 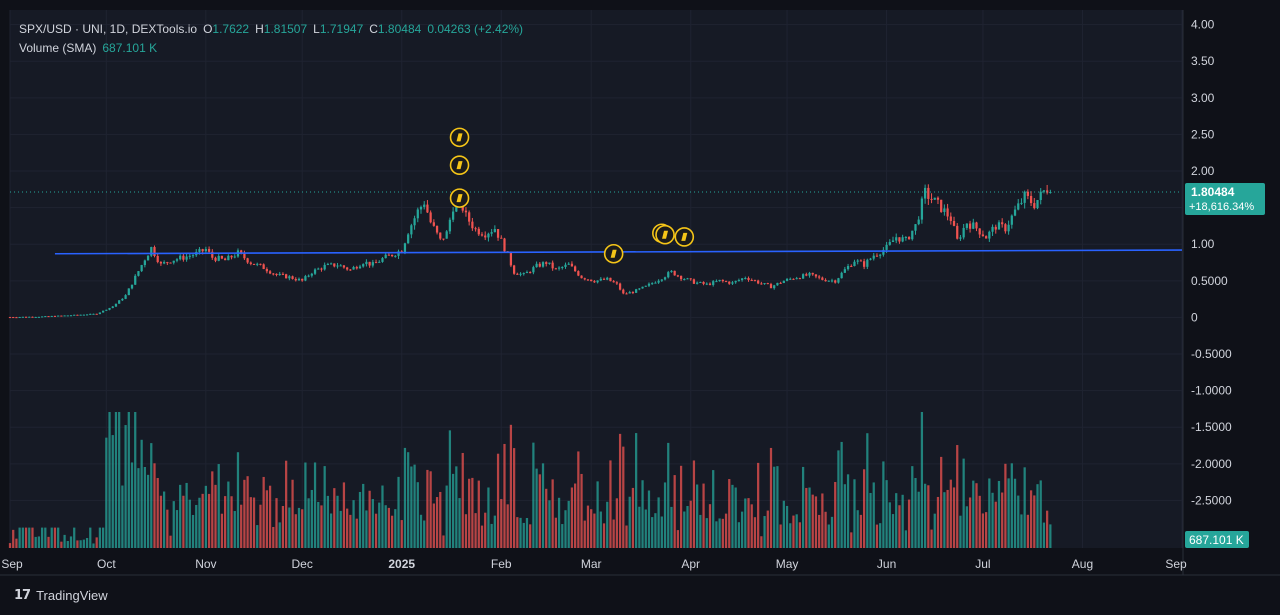 I want to click on y-tick-label: -2.0000, so click(x=1211, y=464).